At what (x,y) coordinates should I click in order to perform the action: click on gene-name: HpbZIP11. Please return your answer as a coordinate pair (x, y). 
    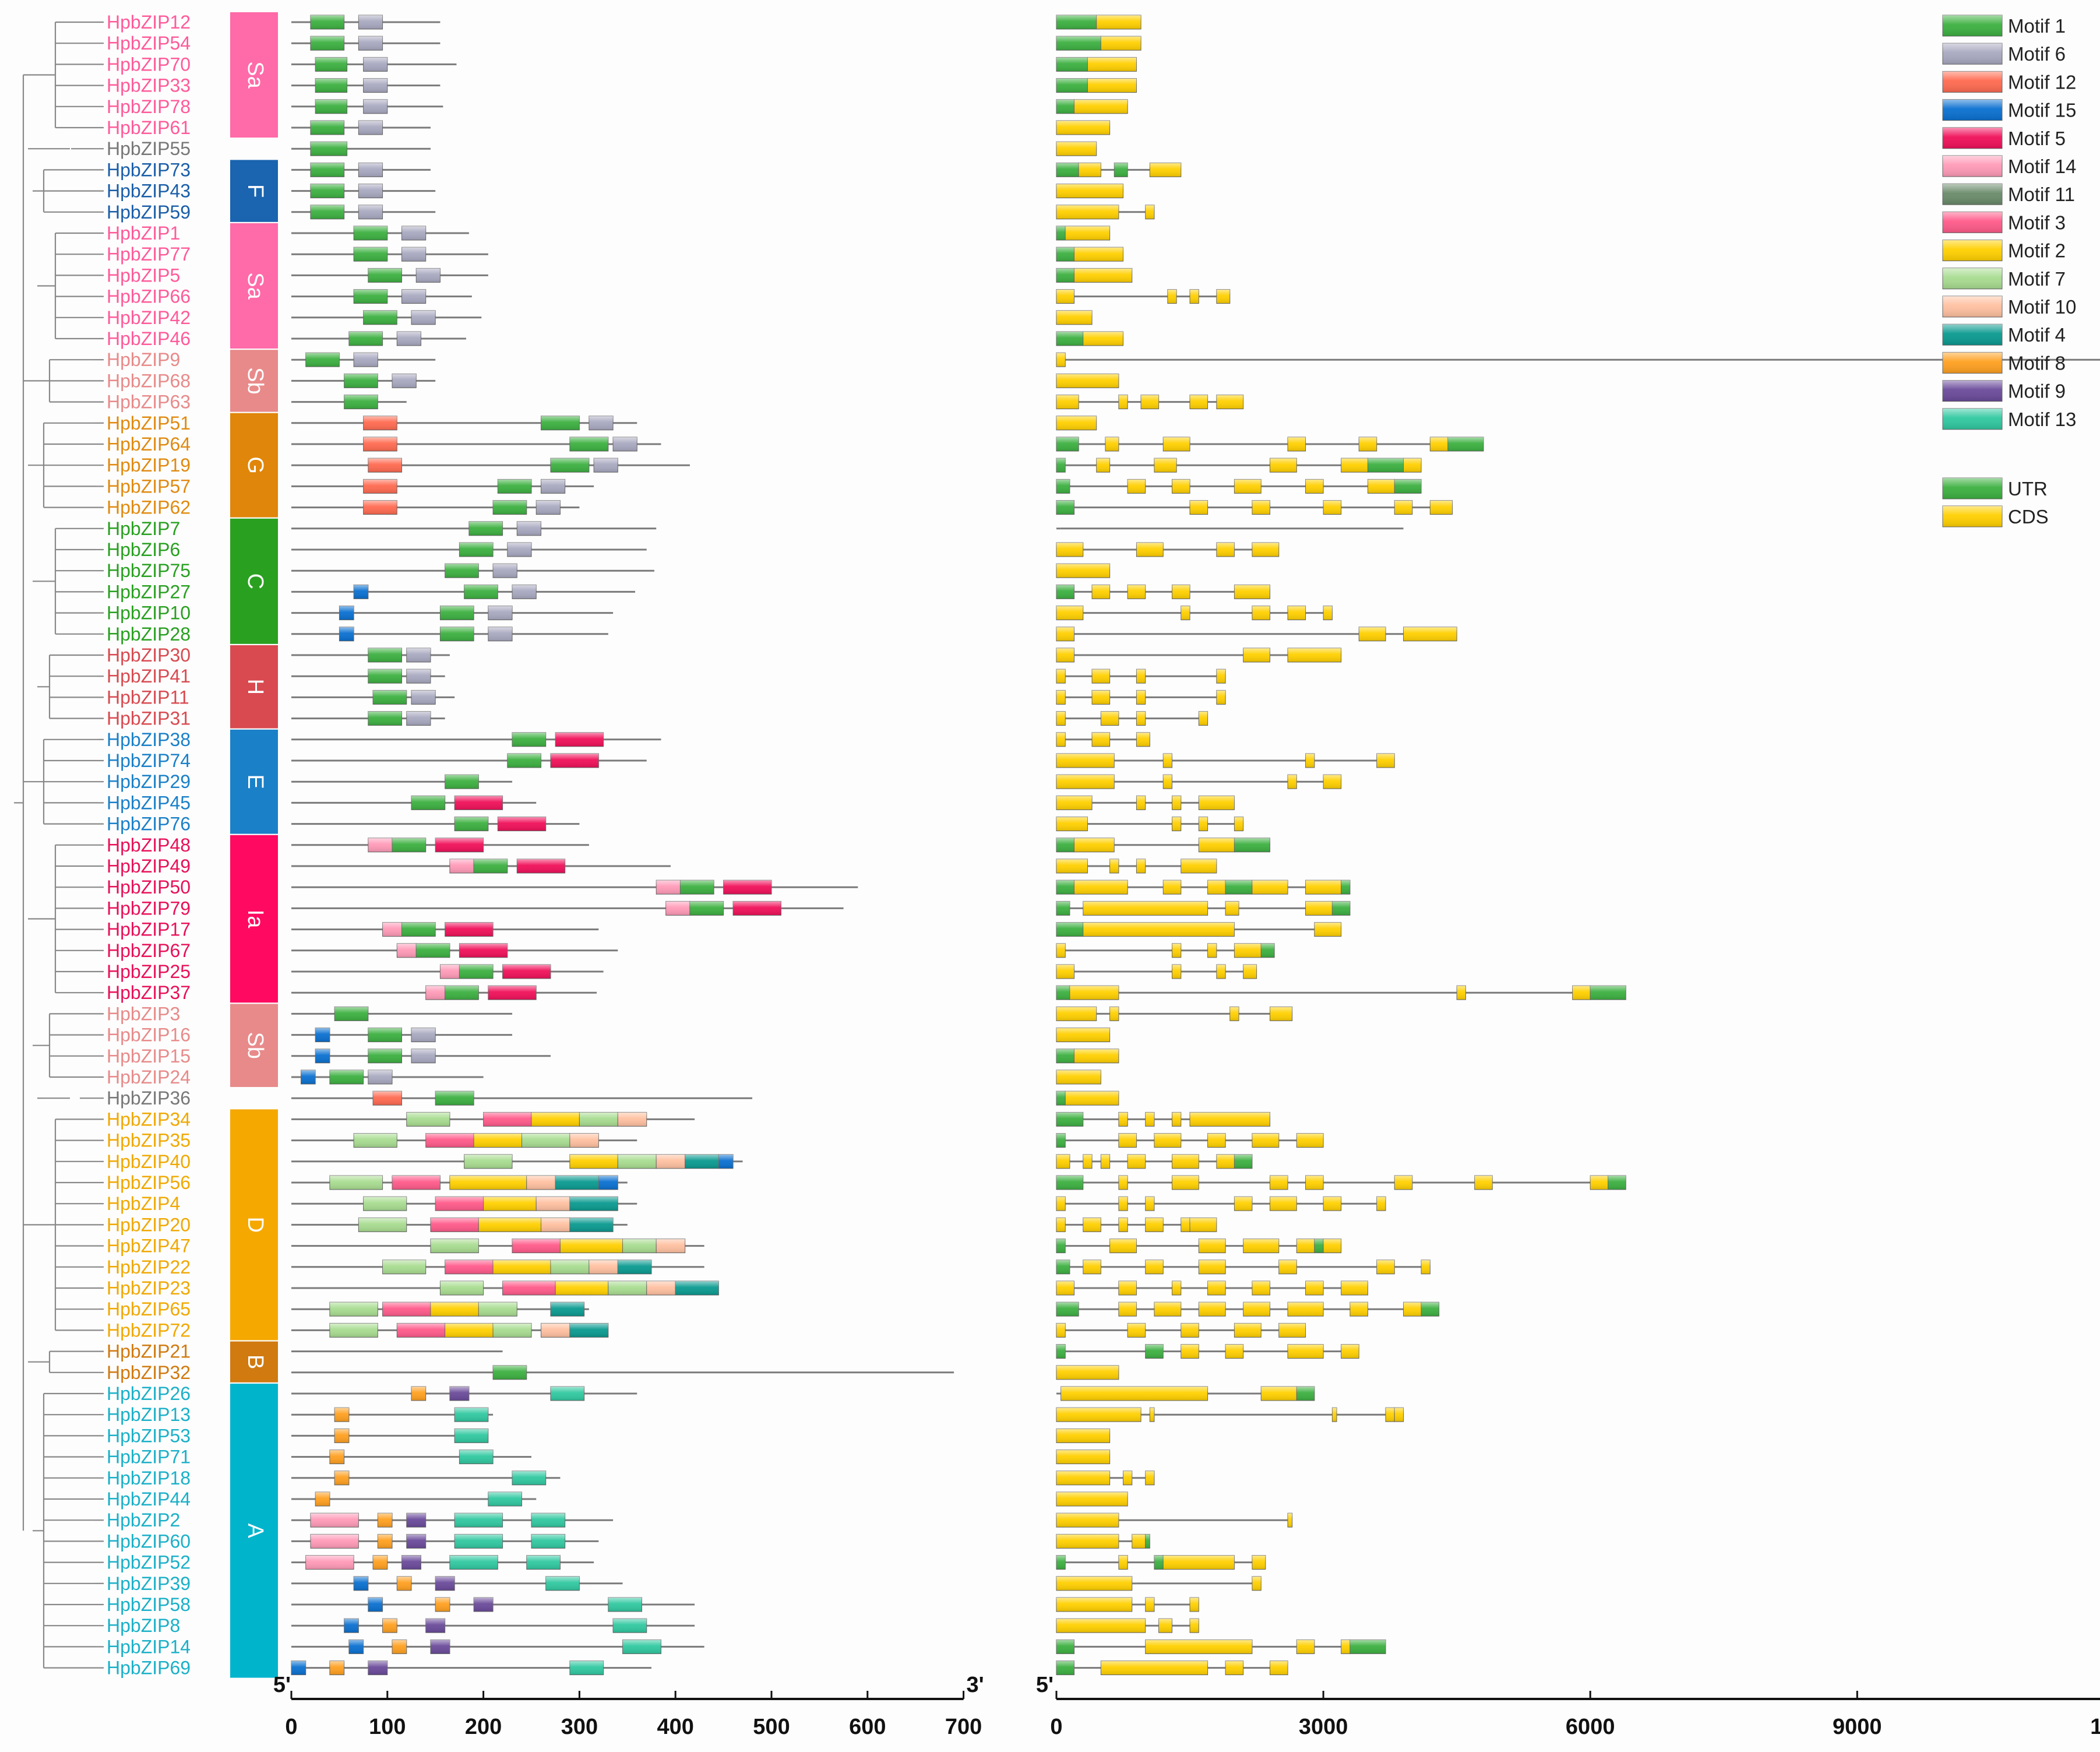
    Looking at the image, I should click on (148, 697).